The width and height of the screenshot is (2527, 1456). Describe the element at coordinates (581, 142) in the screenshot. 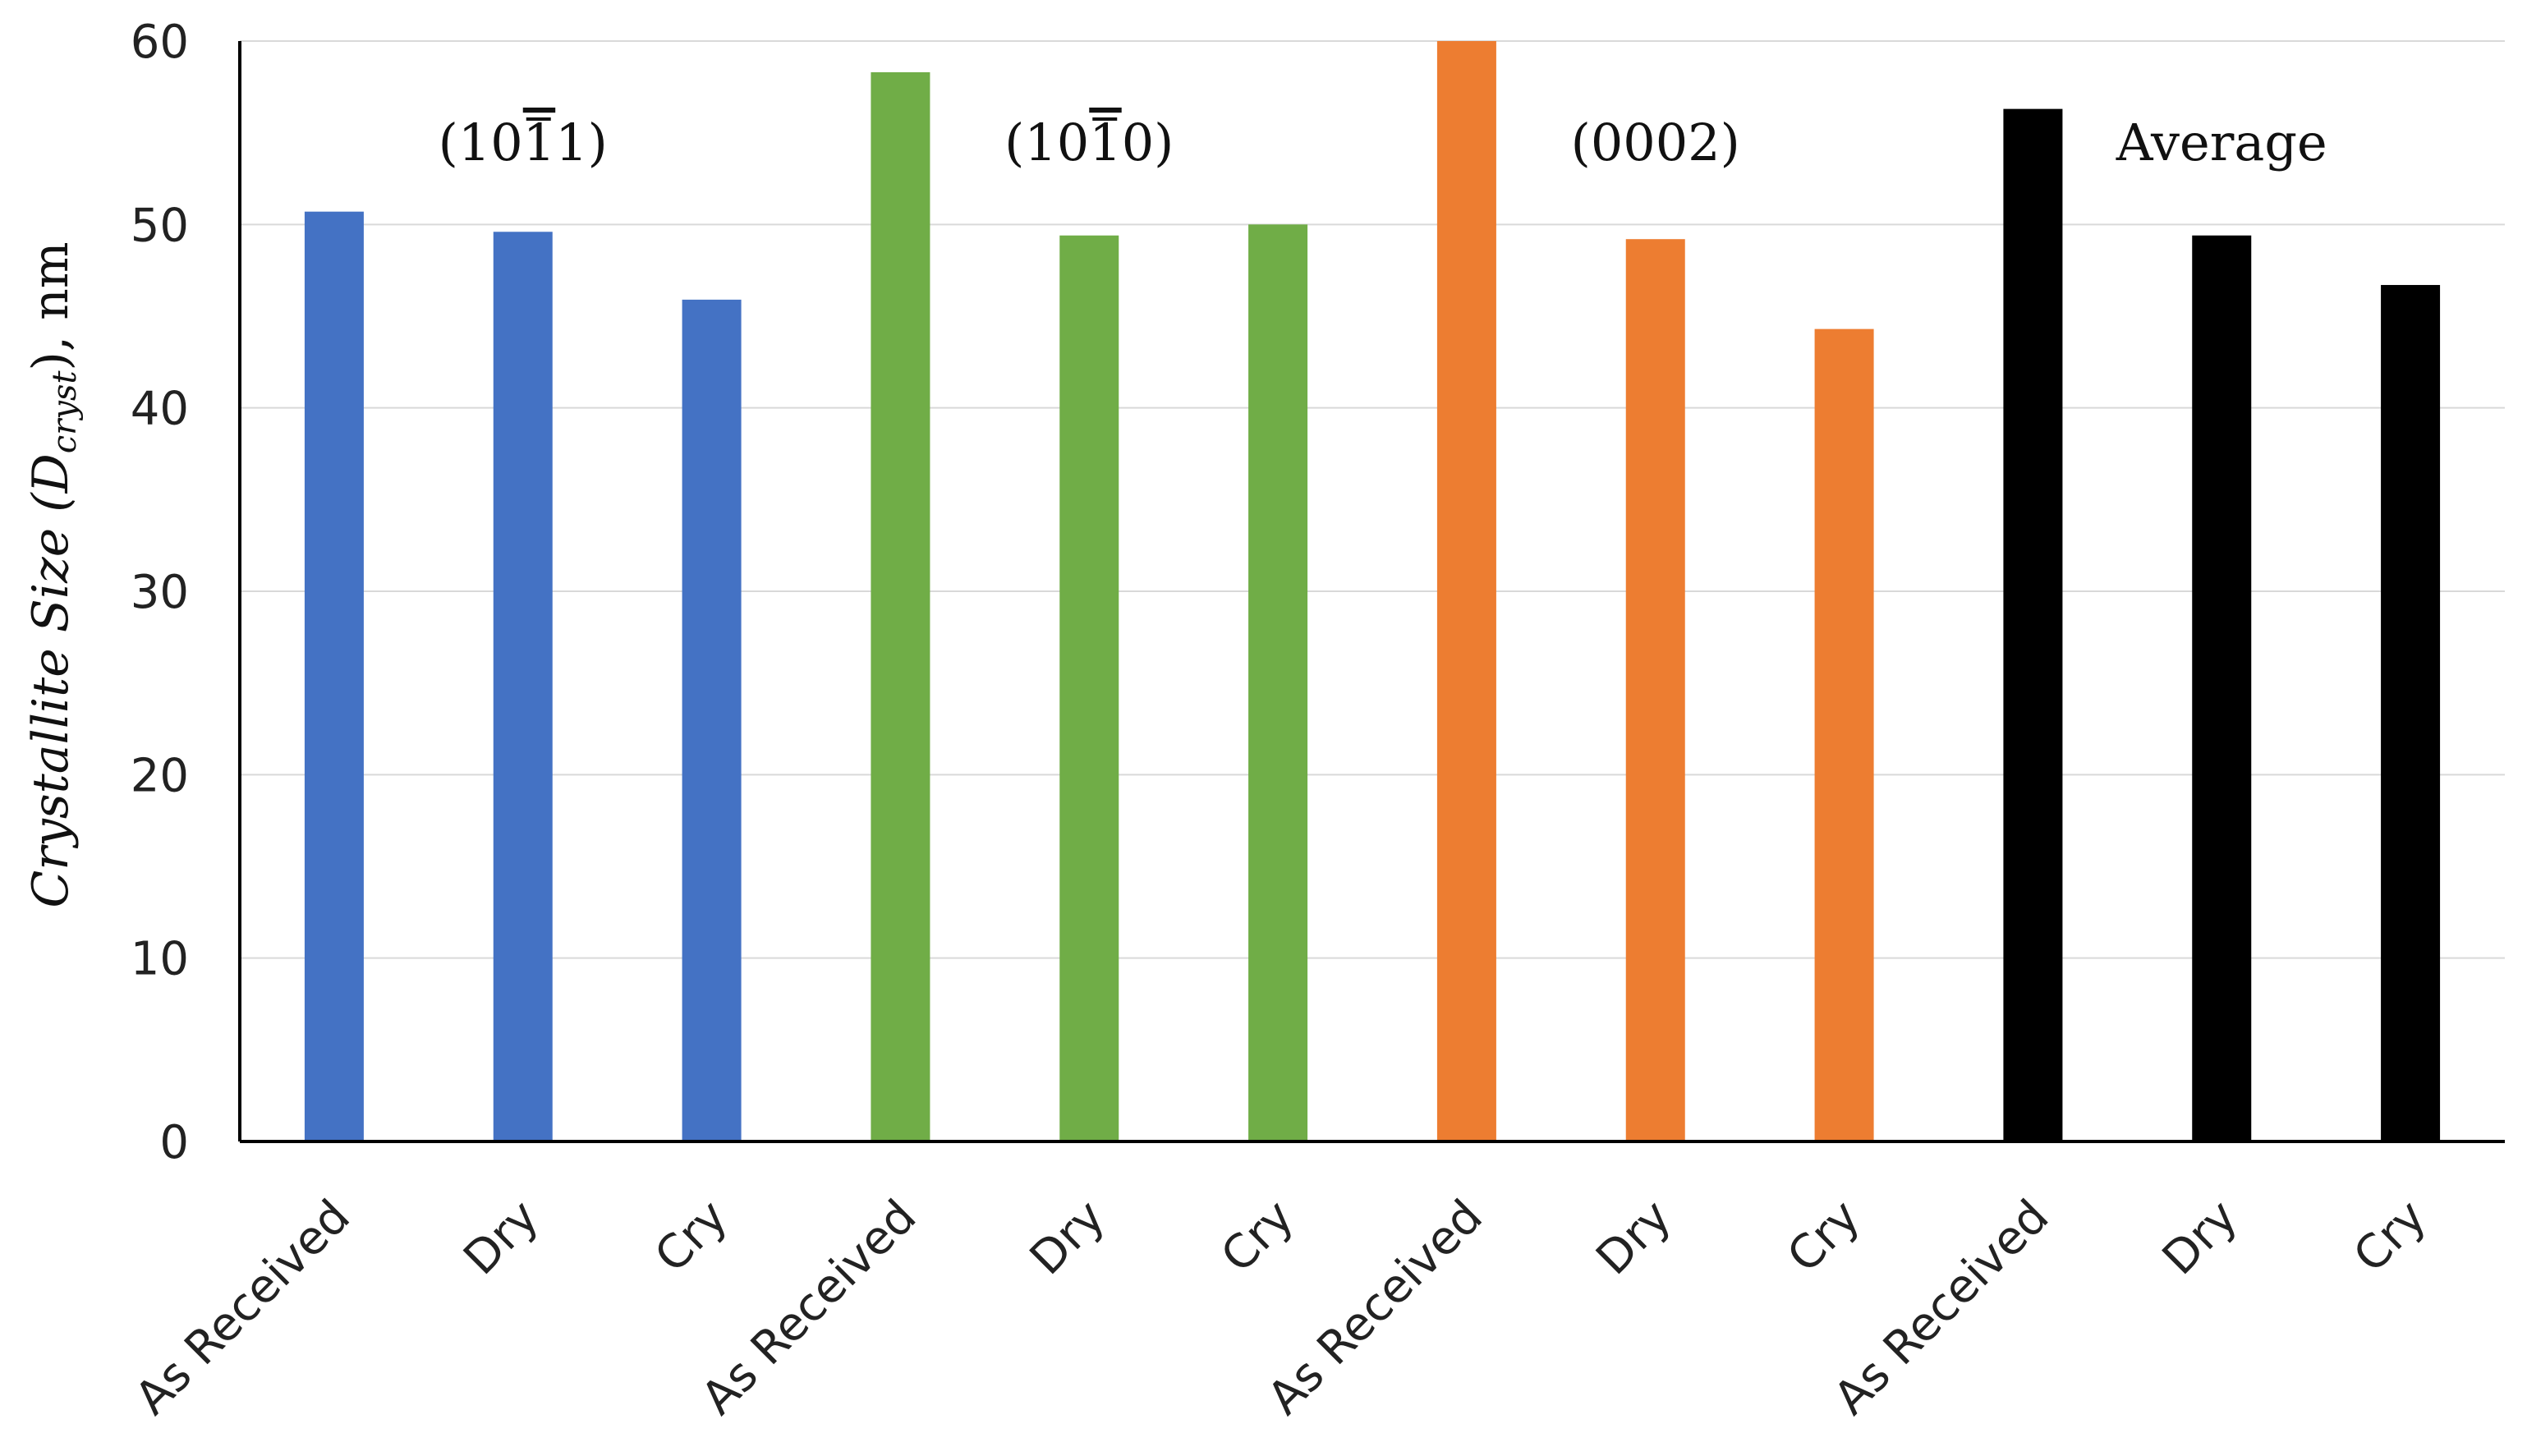

I see `group-label-part: 1)` at that location.